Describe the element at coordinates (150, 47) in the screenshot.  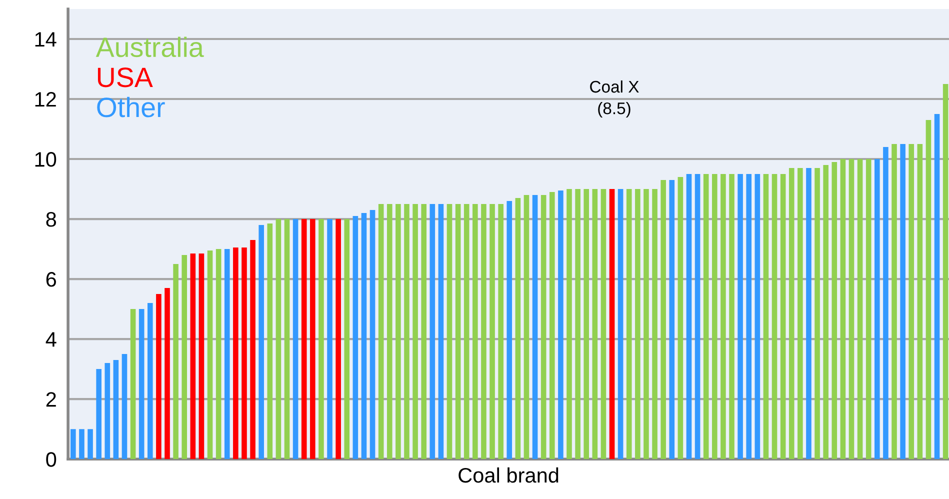
I see `text: Australia` at that location.